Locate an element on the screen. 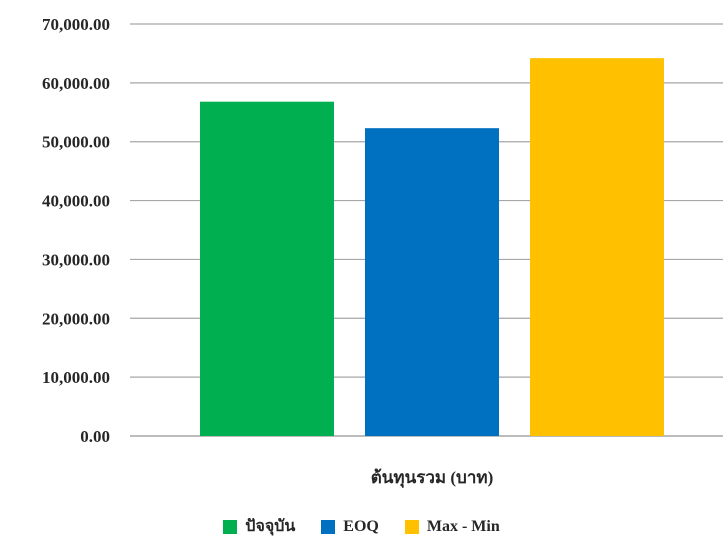 This screenshot has height=543, width=723. legend-swatch-eoq is located at coordinates (328, 526).